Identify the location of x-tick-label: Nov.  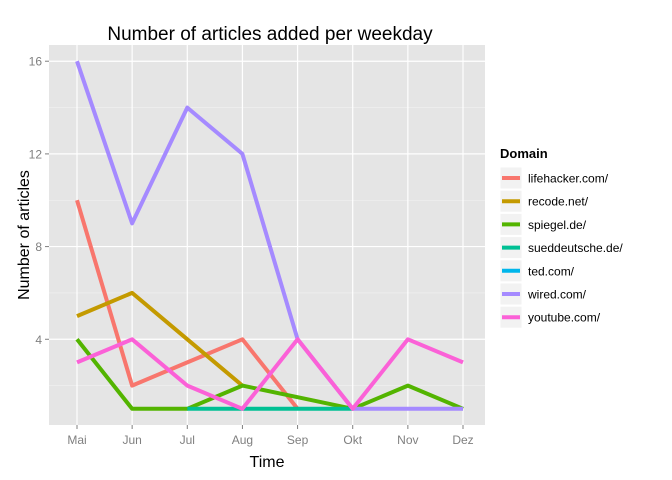
(407, 440).